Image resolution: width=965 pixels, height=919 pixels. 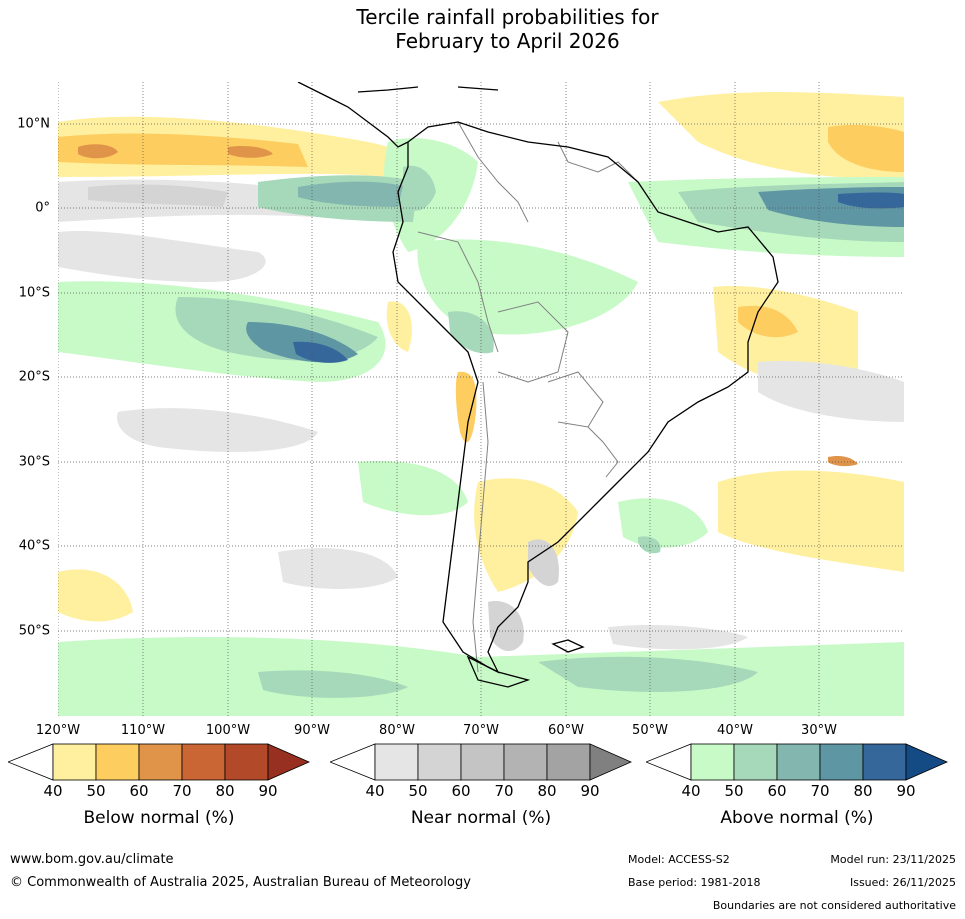 What do you see at coordinates (139, 791) in the screenshot?
I see `below-tick-60: 60` at bounding box center [139, 791].